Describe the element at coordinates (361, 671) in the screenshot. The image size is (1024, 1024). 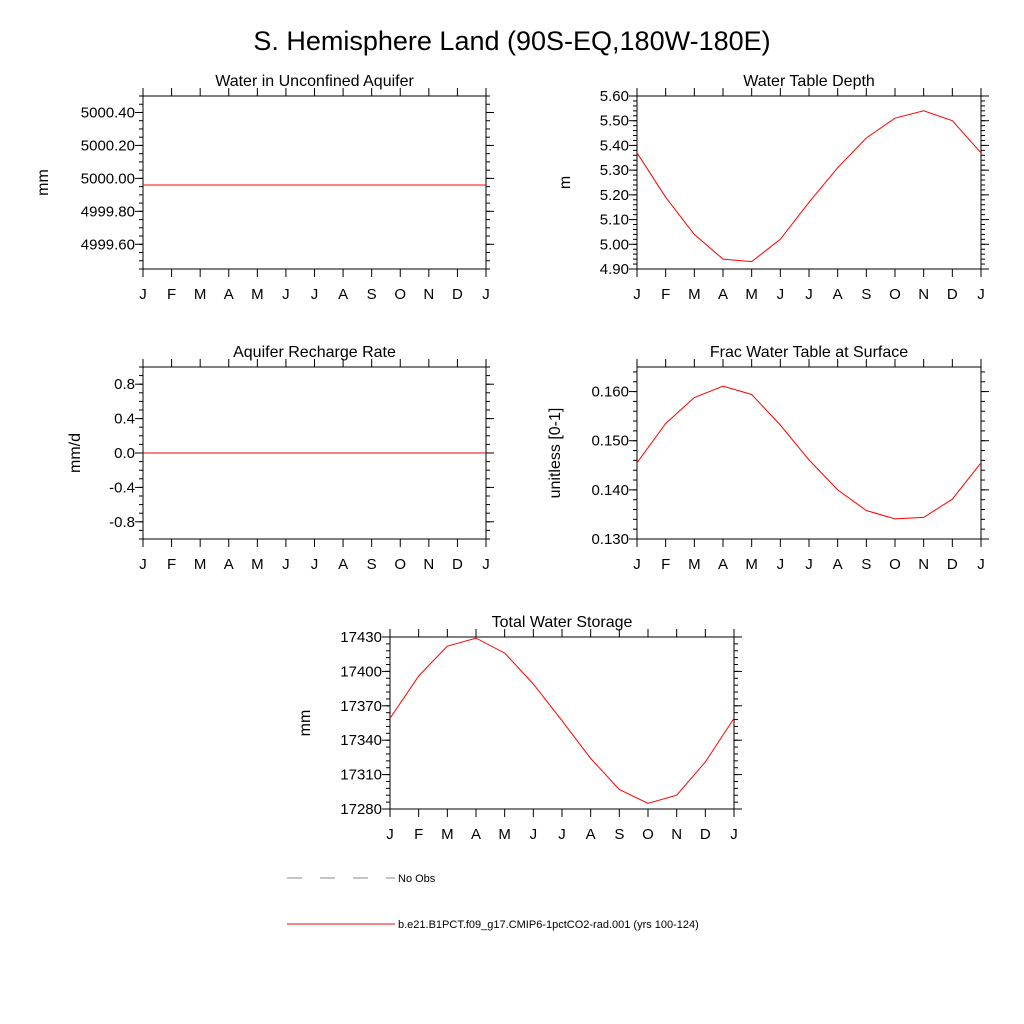
I see `y-tick-label: 17400` at that location.